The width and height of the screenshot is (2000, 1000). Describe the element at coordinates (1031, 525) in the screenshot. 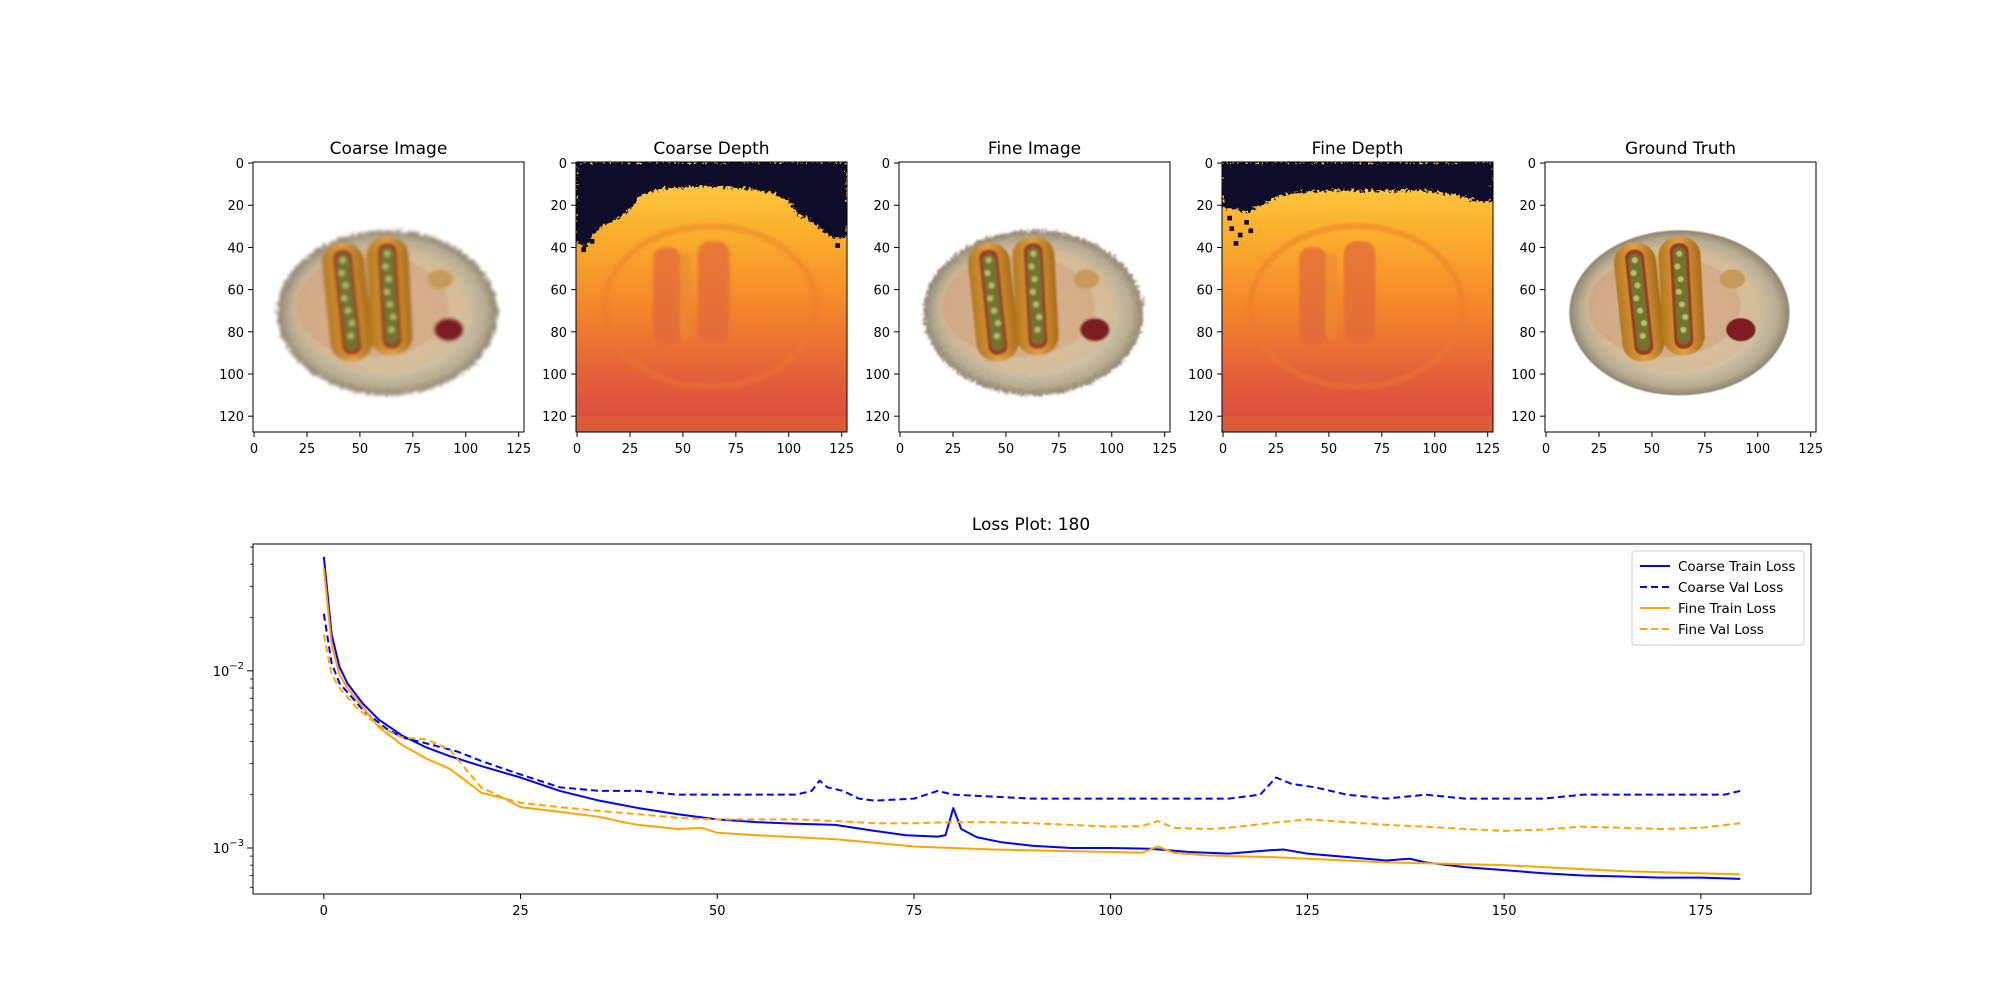

I see `chart-title: Loss Plot: 180` at that location.